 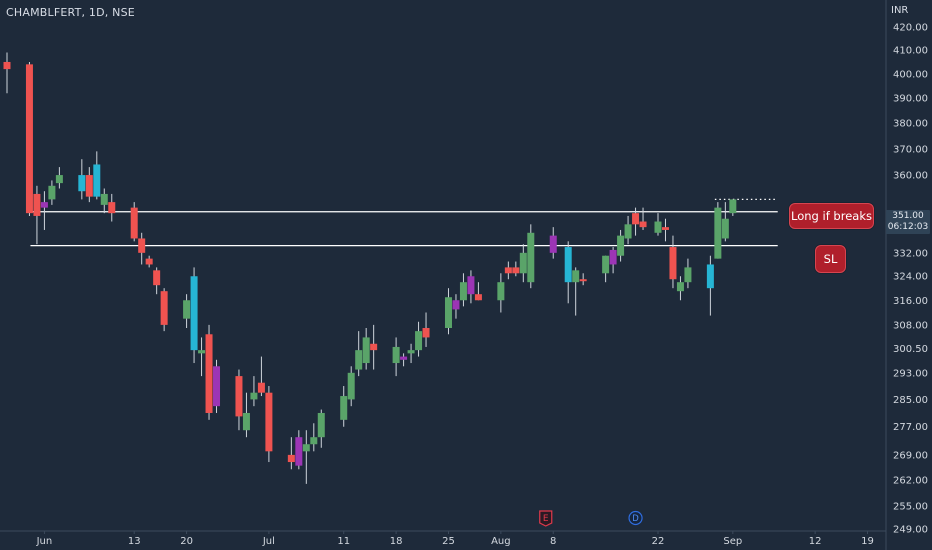 What do you see at coordinates (635, 518) in the screenshot?
I see `dividend-marker: D` at bounding box center [635, 518].